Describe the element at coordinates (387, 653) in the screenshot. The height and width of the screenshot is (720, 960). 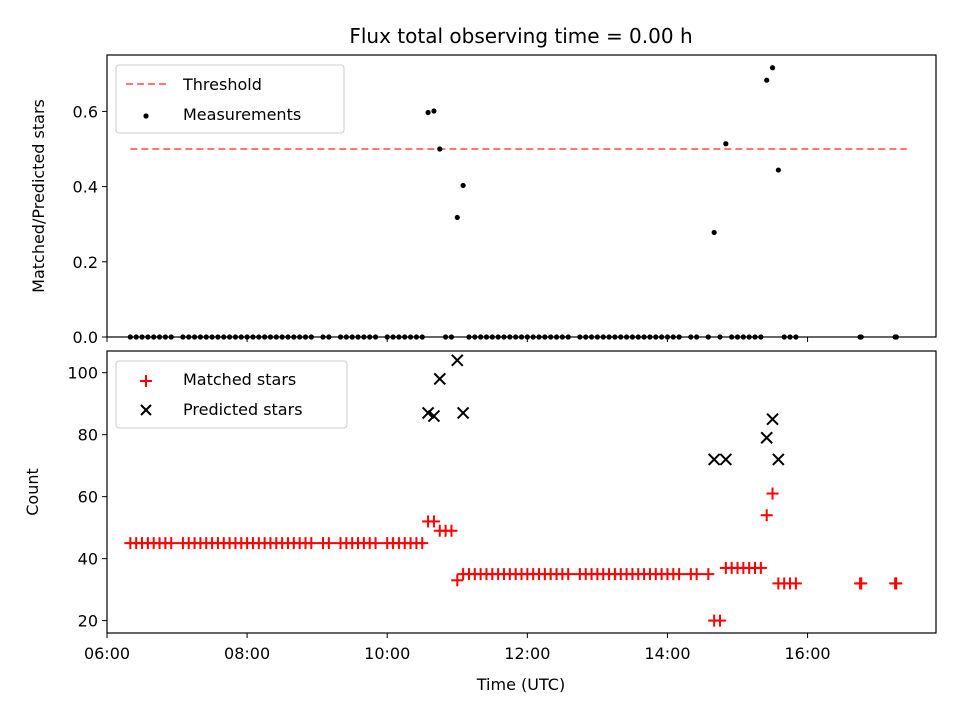
I see `x-tick-label: 10:00` at that location.